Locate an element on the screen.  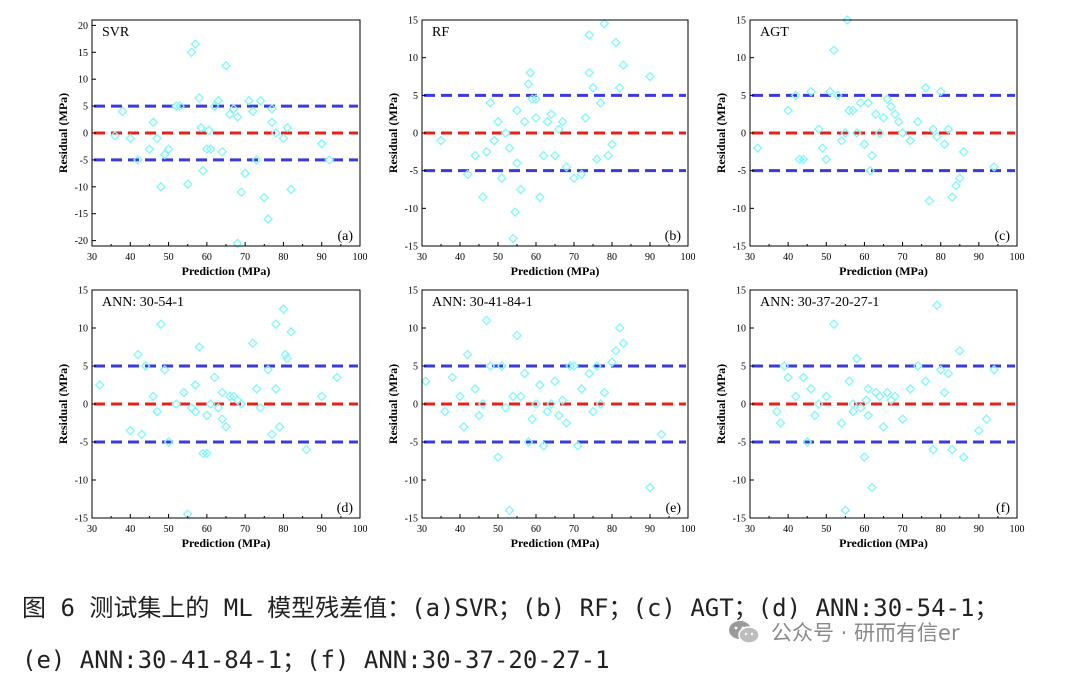
y-tick-label: -15 is located at coordinates (81, 519).